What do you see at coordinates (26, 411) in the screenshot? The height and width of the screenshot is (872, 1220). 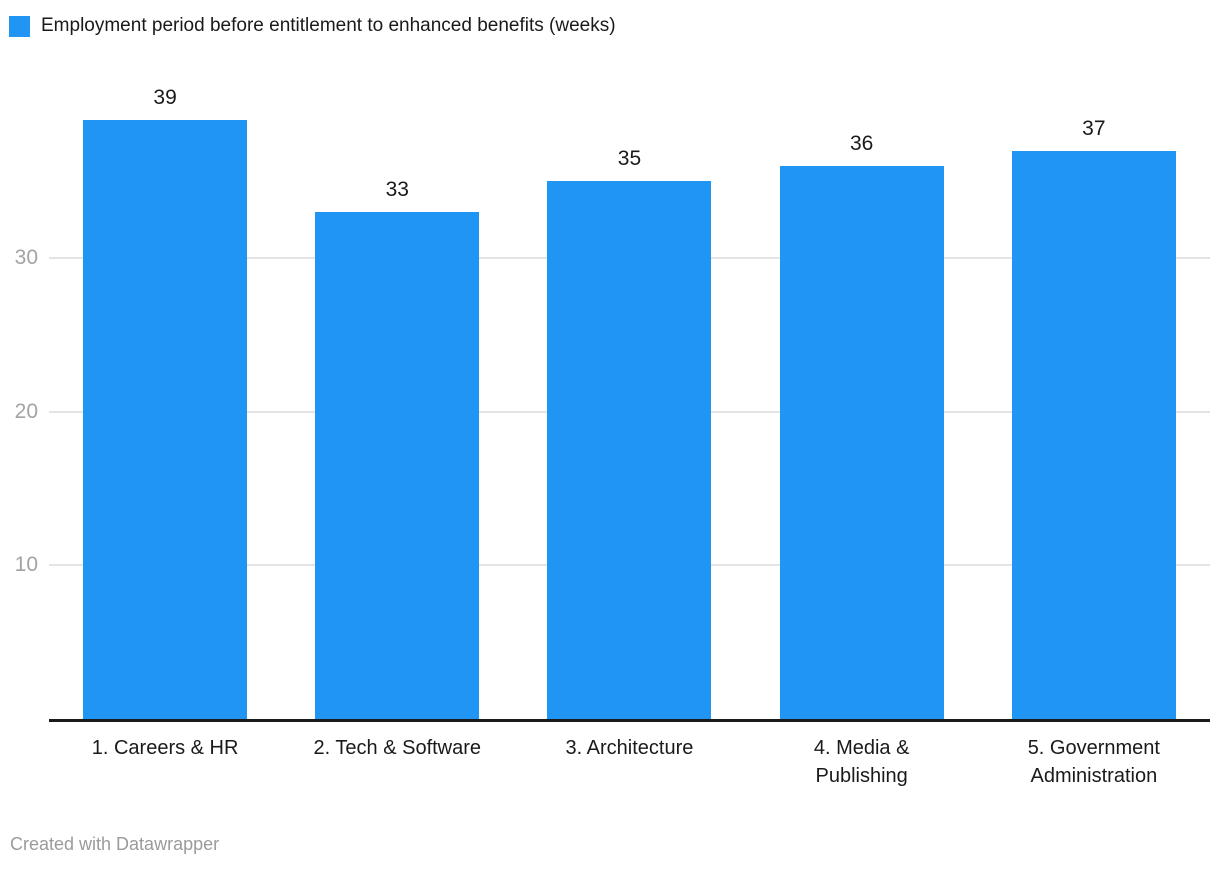 I see `y-axis-tick-label: 20` at bounding box center [26, 411].